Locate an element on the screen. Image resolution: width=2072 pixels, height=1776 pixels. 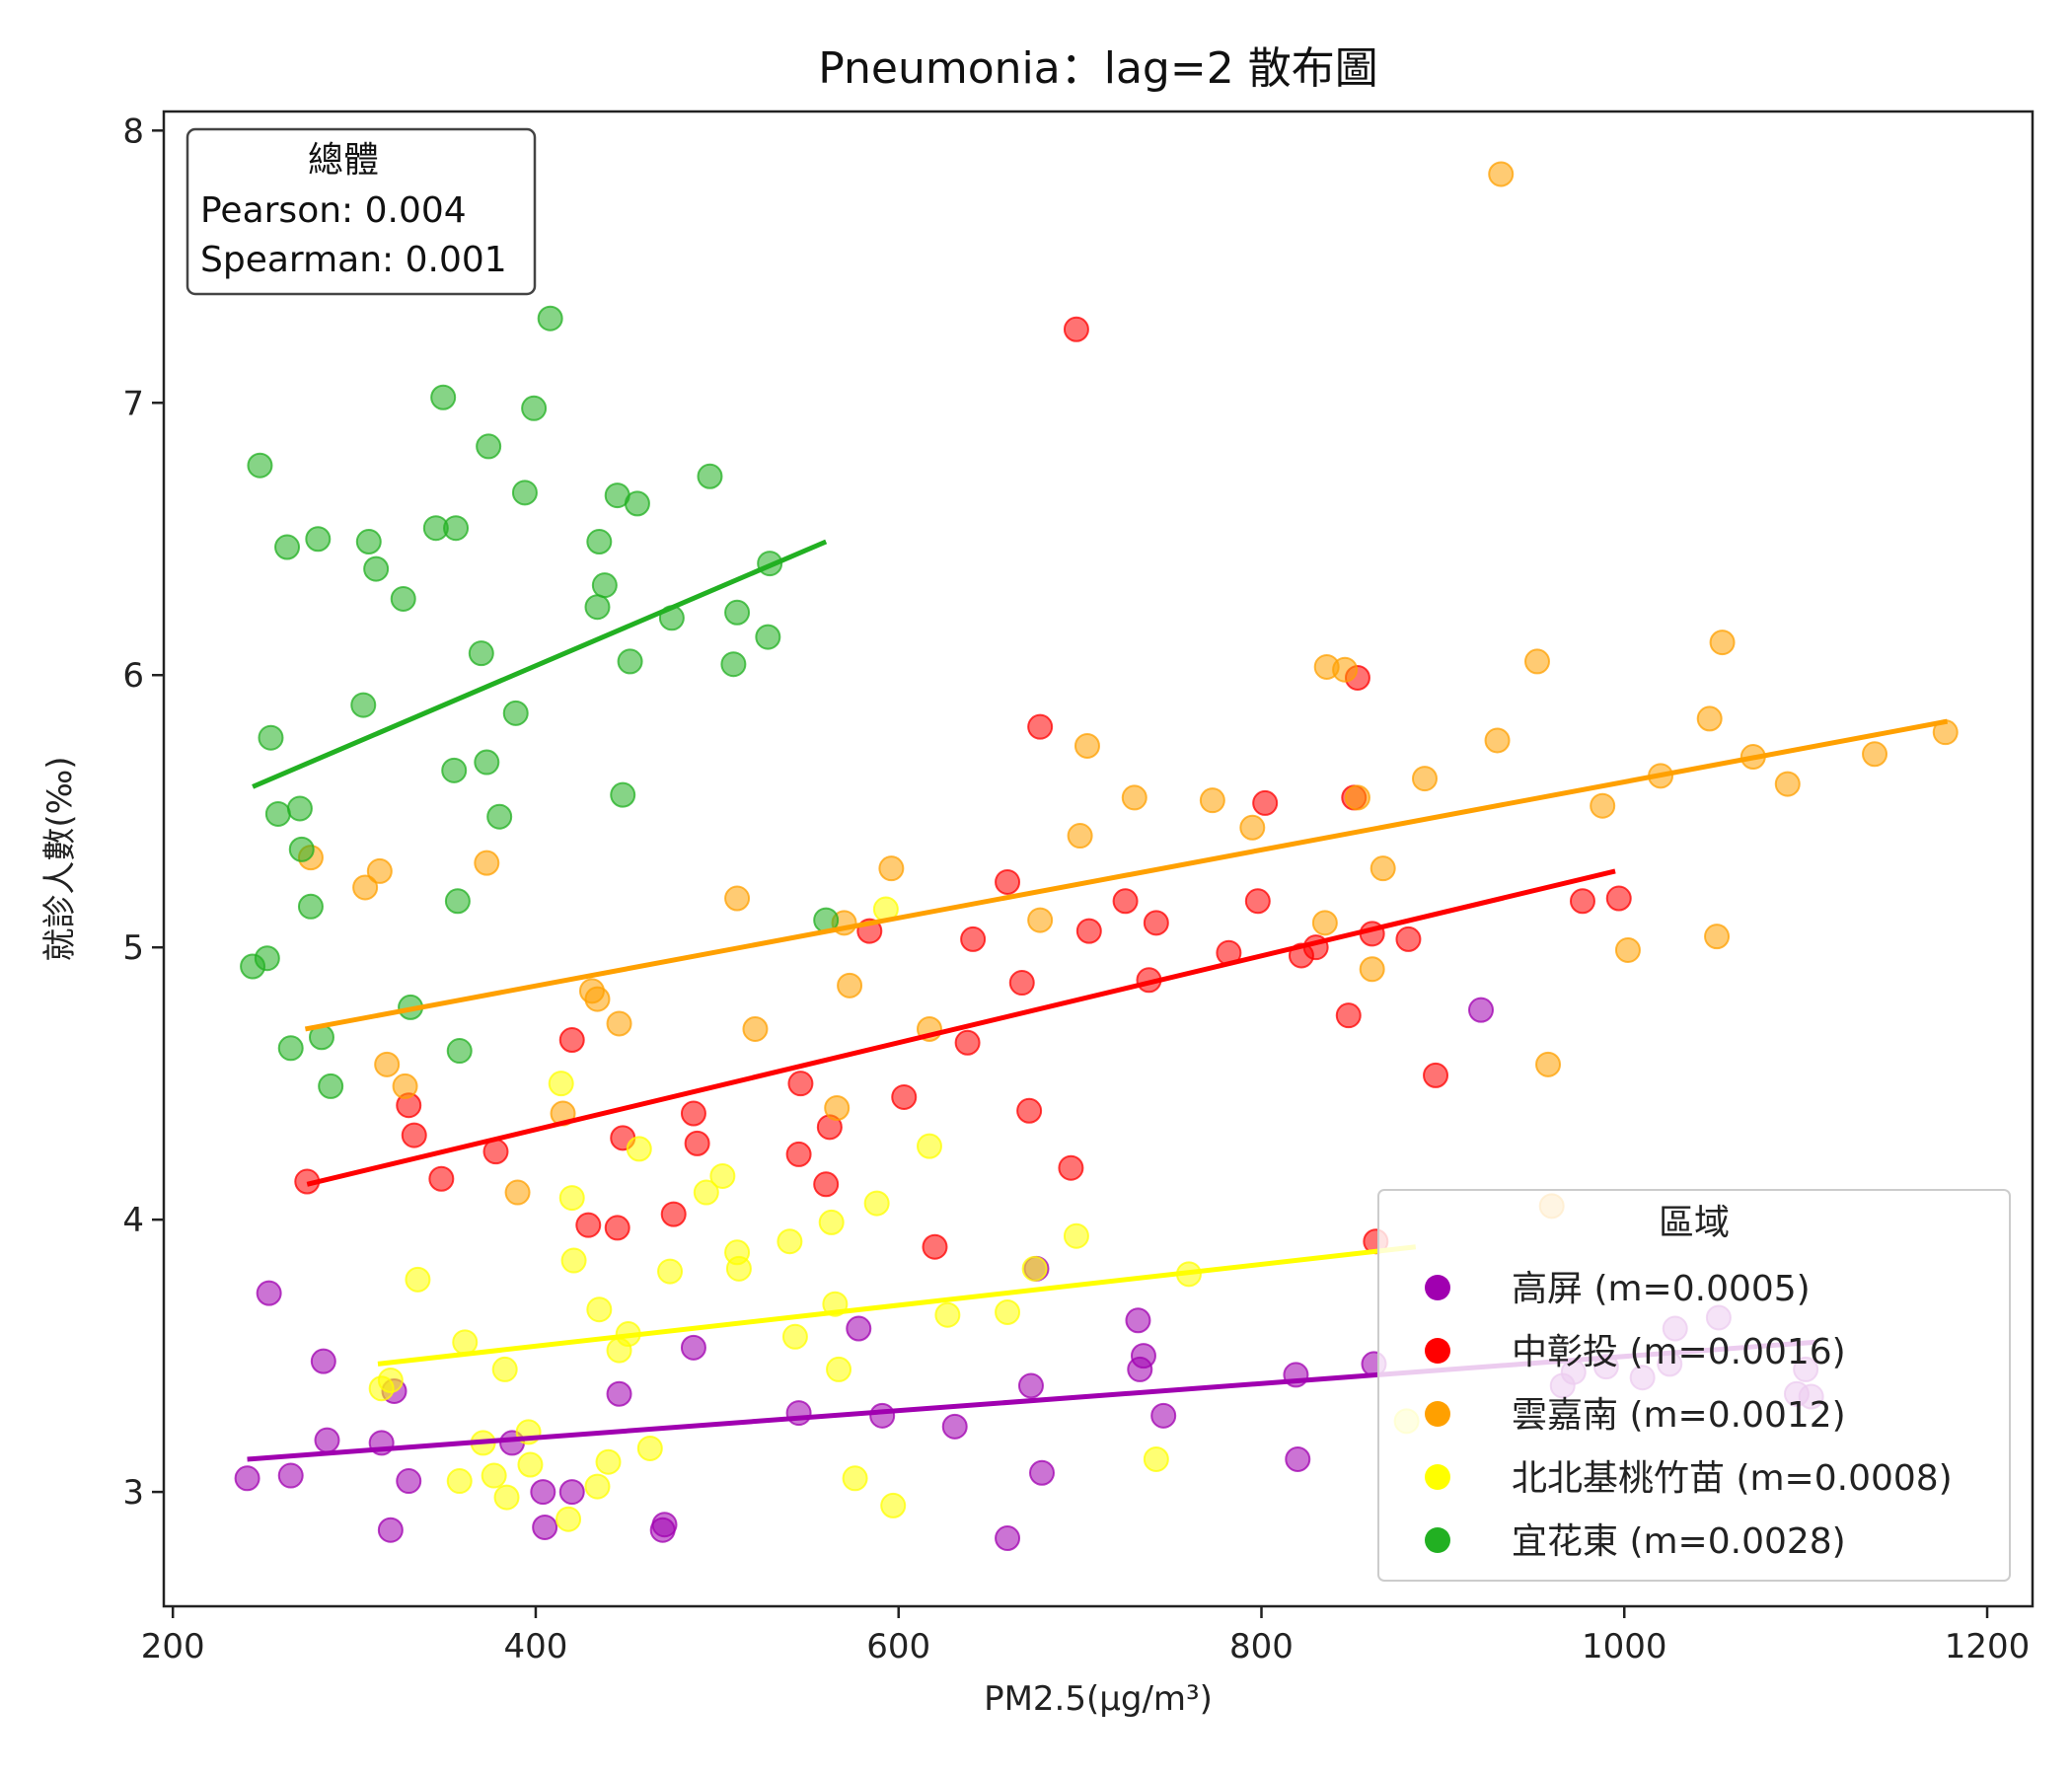
legend-label-series-4: 宜花東 (m=0.0028) is located at coordinates (1679, 1542).